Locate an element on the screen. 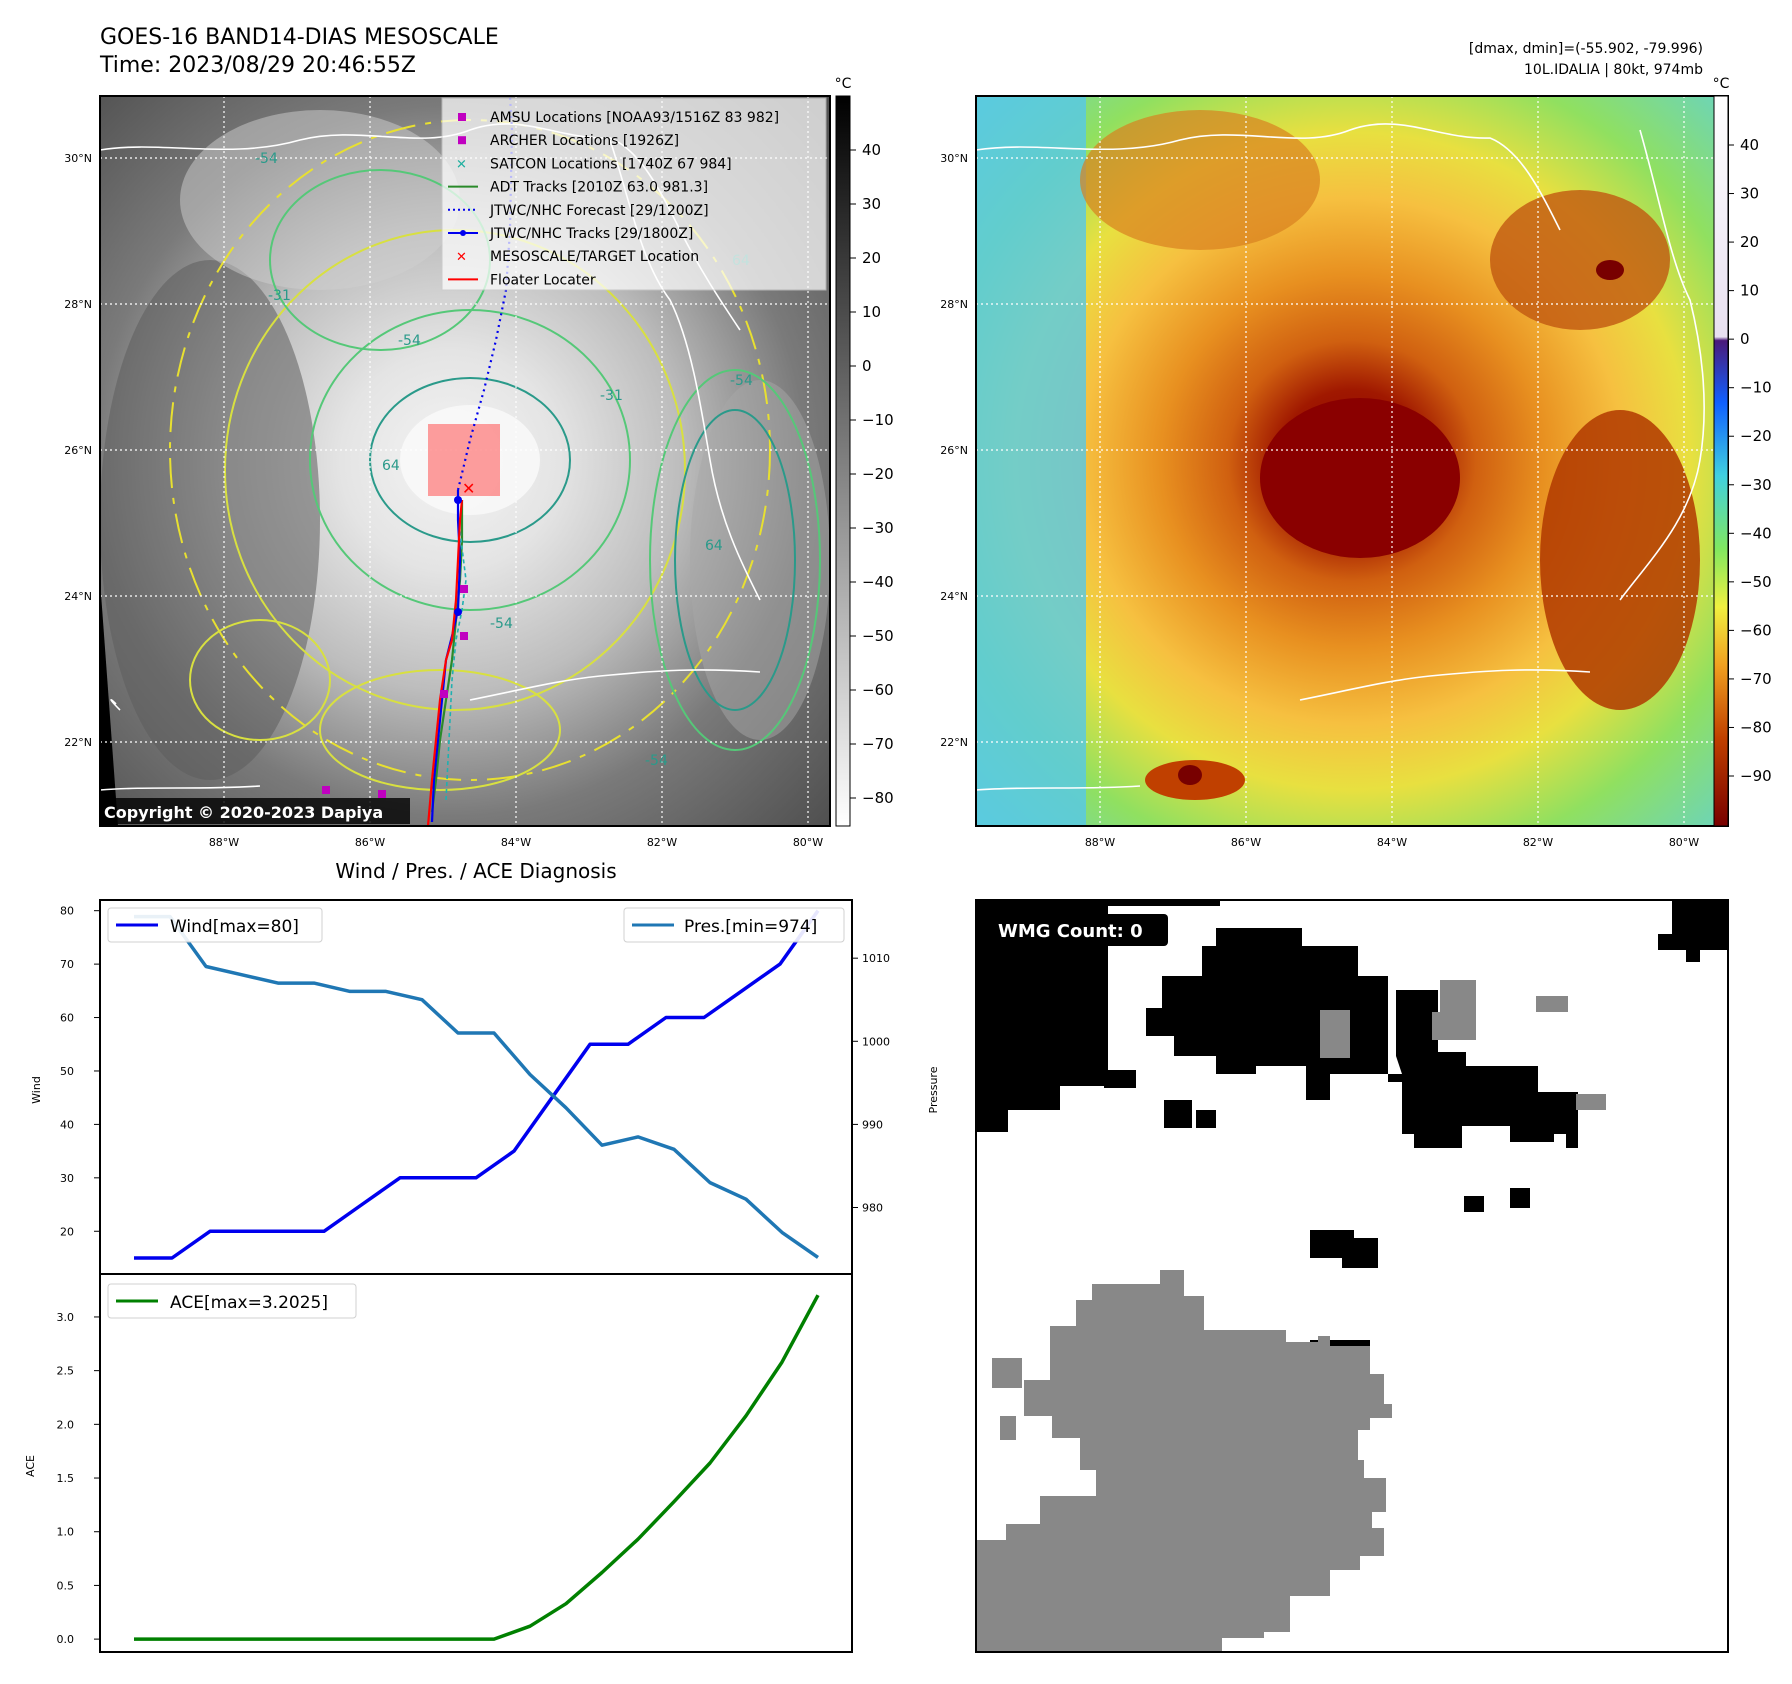 The width and height of the screenshot is (1792, 1684). colorbar-tick-label: 10 is located at coordinates (871, 312).